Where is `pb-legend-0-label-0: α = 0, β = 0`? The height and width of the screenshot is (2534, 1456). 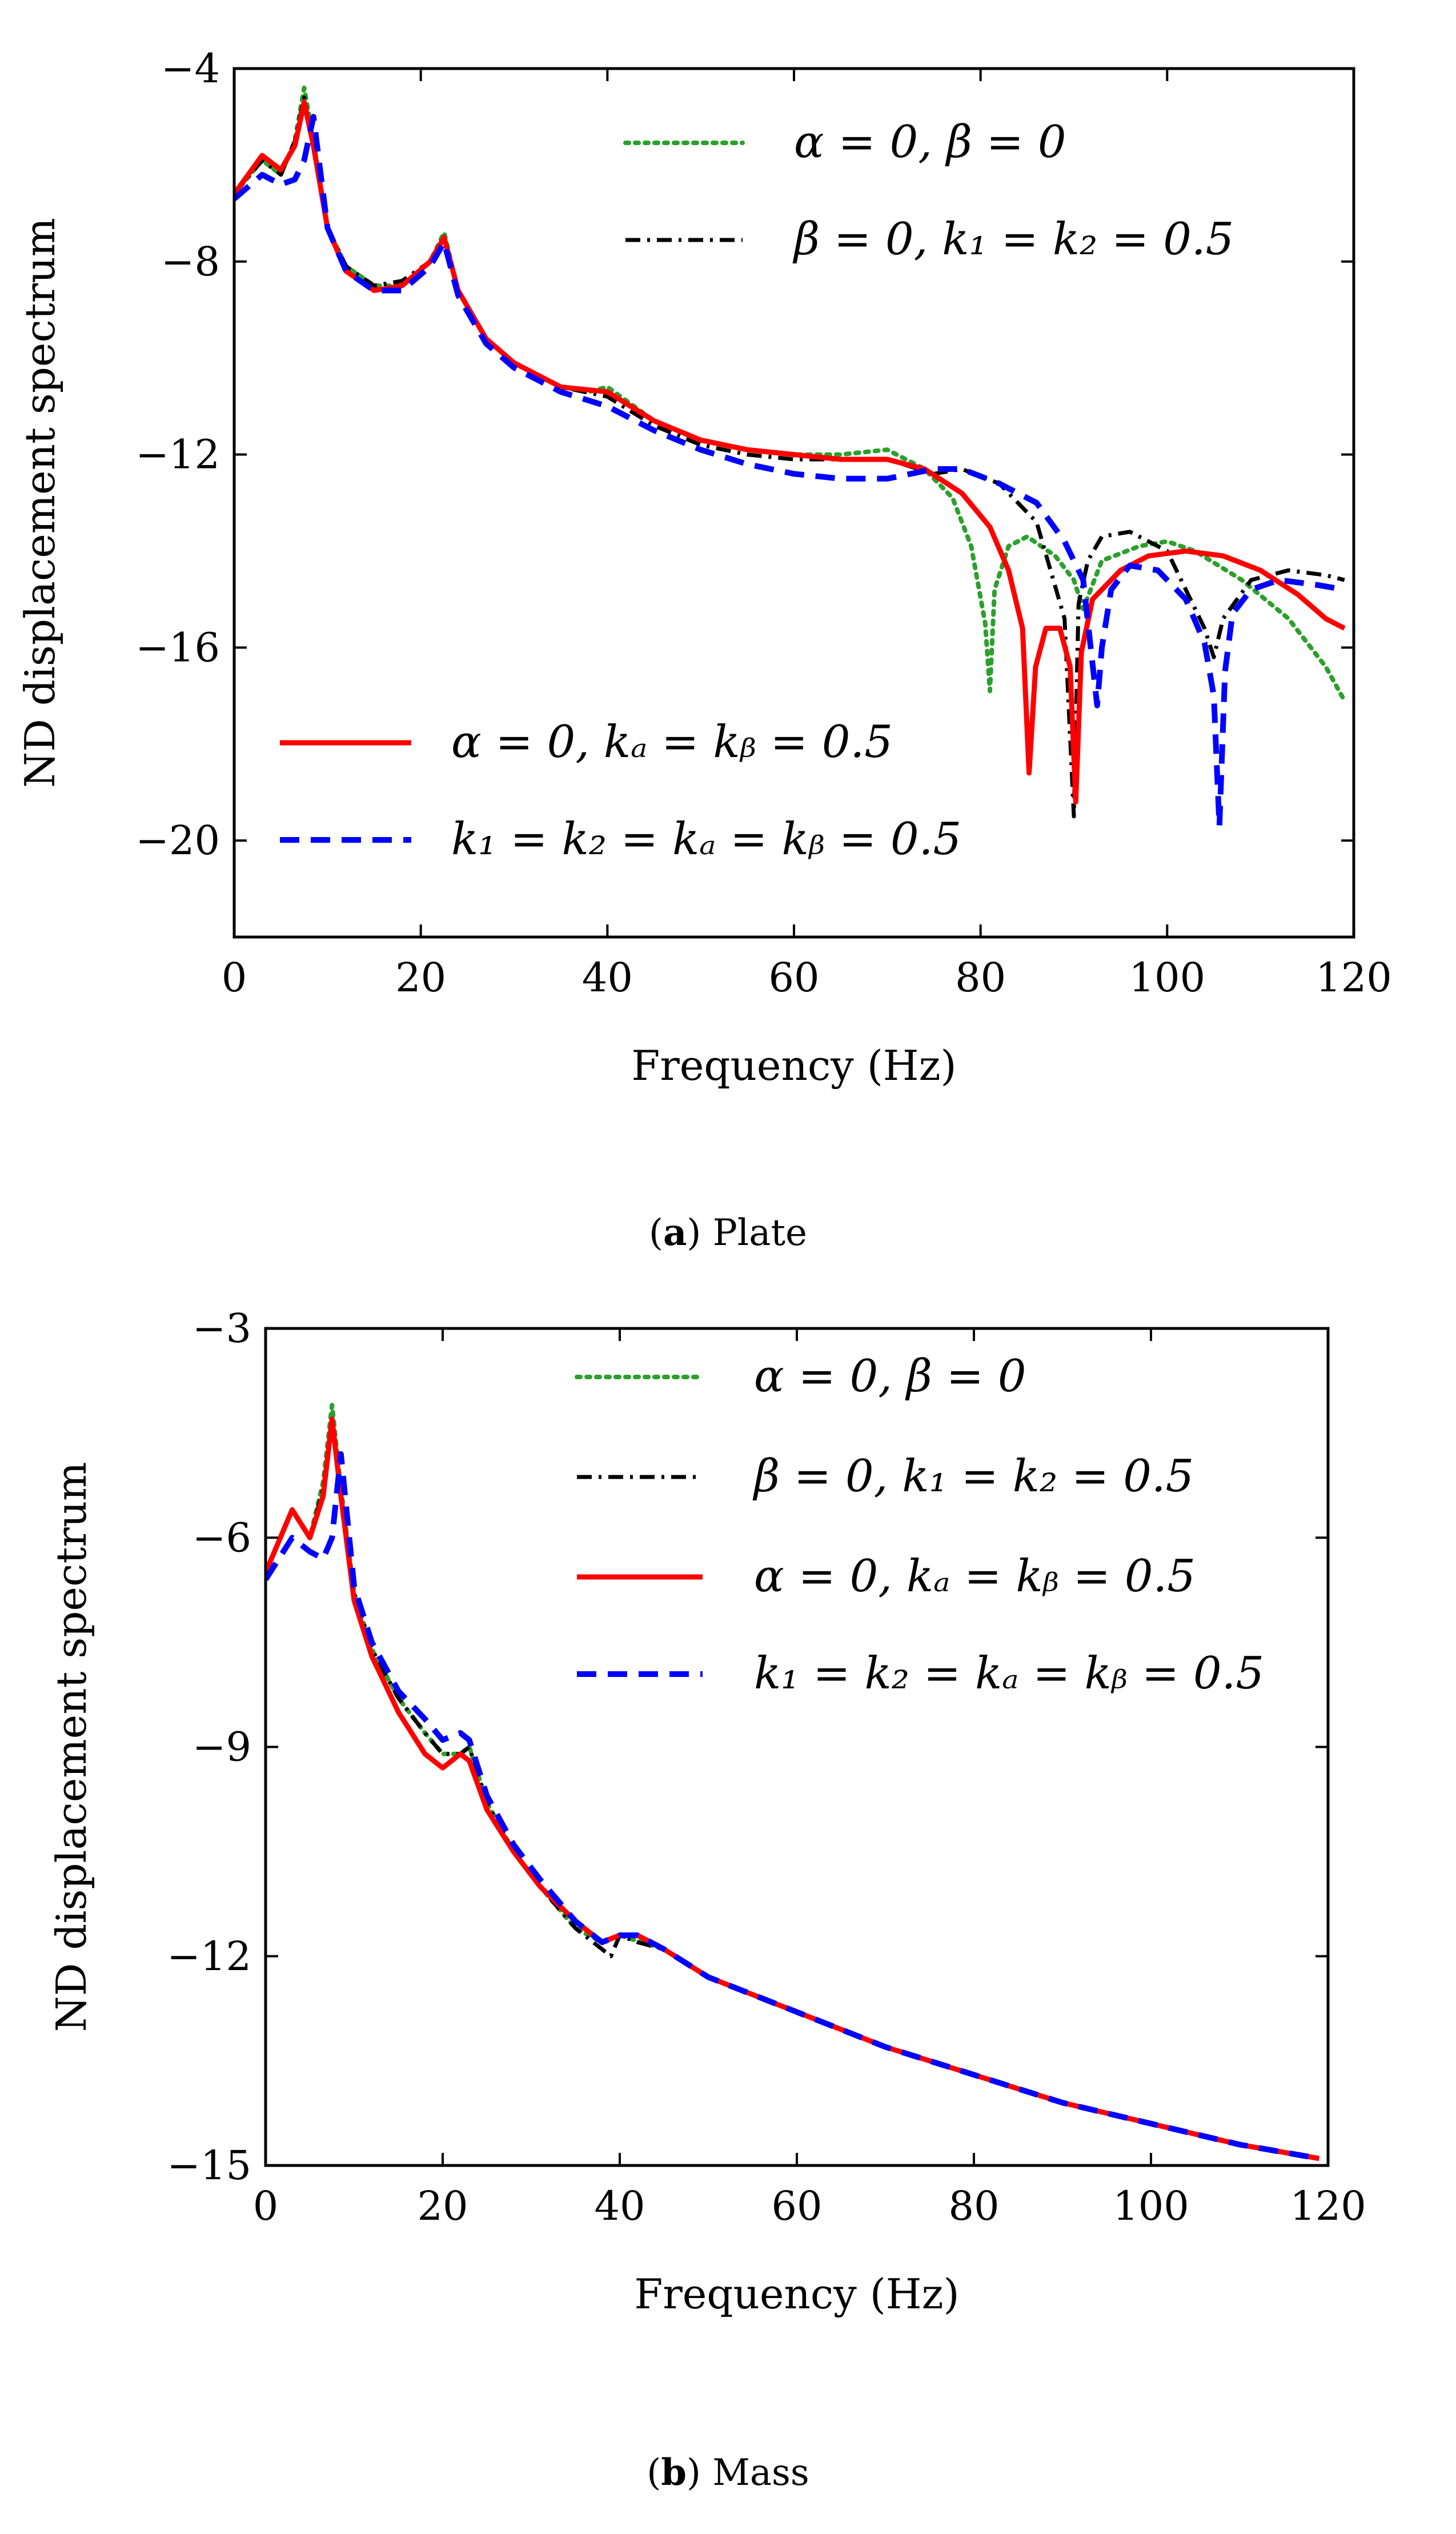
pb-legend-0-label-0: α = 0, β = 0 is located at coordinates (890, 1376).